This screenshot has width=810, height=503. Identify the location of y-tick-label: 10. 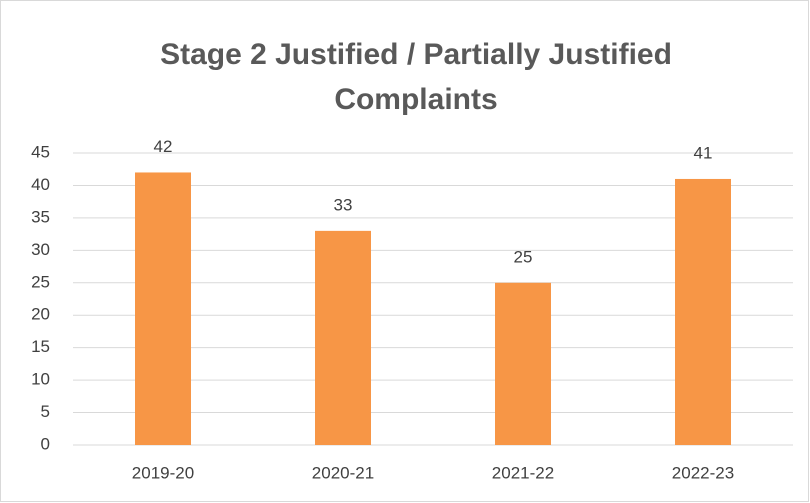
(40, 379).